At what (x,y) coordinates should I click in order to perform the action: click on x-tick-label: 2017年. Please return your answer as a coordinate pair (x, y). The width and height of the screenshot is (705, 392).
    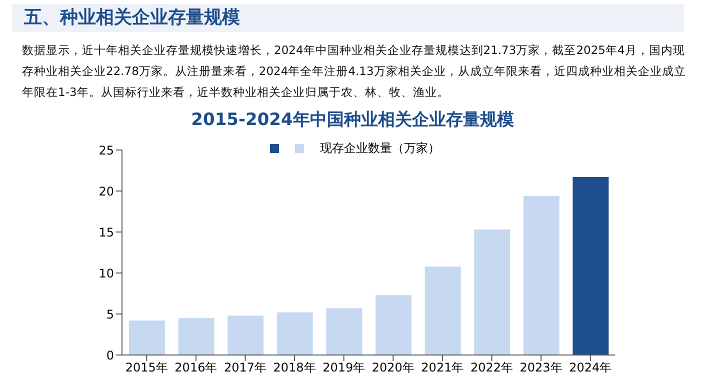
    Looking at the image, I should click on (245, 367).